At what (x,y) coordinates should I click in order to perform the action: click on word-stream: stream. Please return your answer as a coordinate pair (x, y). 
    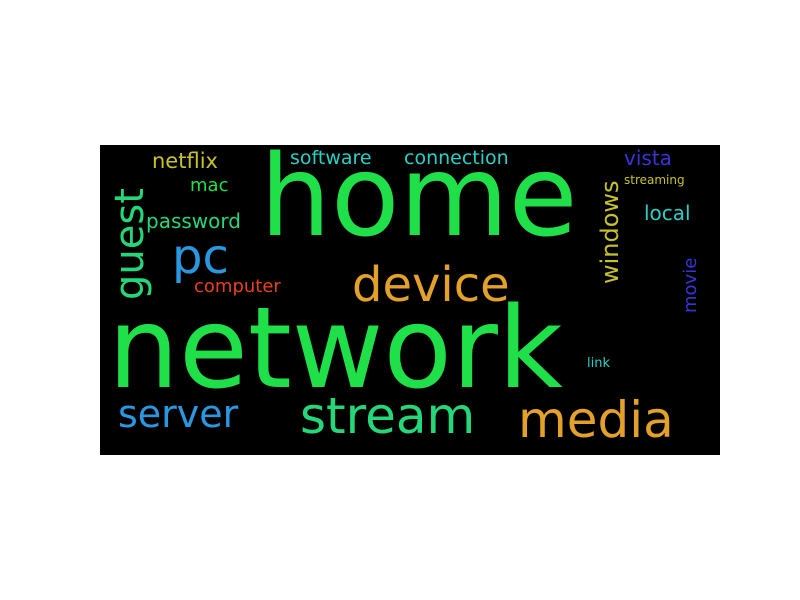
    Looking at the image, I should click on (388, 416).